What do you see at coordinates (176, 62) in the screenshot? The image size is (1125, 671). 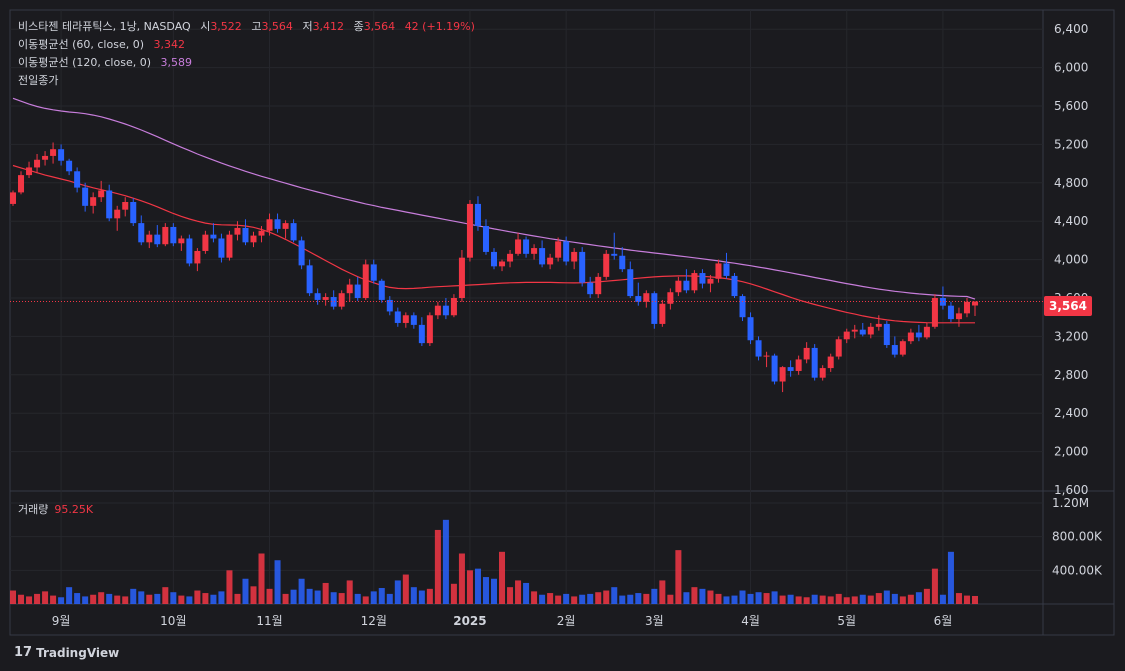 I see `ma120-value: 3,589` at bounding box center [176, 62].